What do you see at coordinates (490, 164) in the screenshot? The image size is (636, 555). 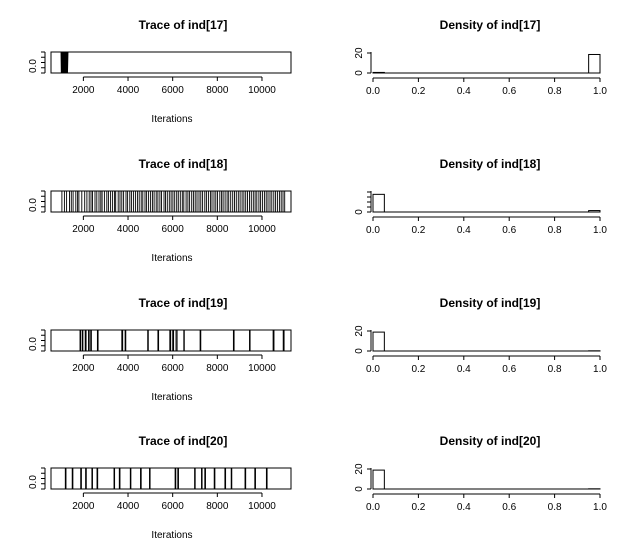 I see `chart-title: Density of ind[18]` at bounding box center [490, 164].